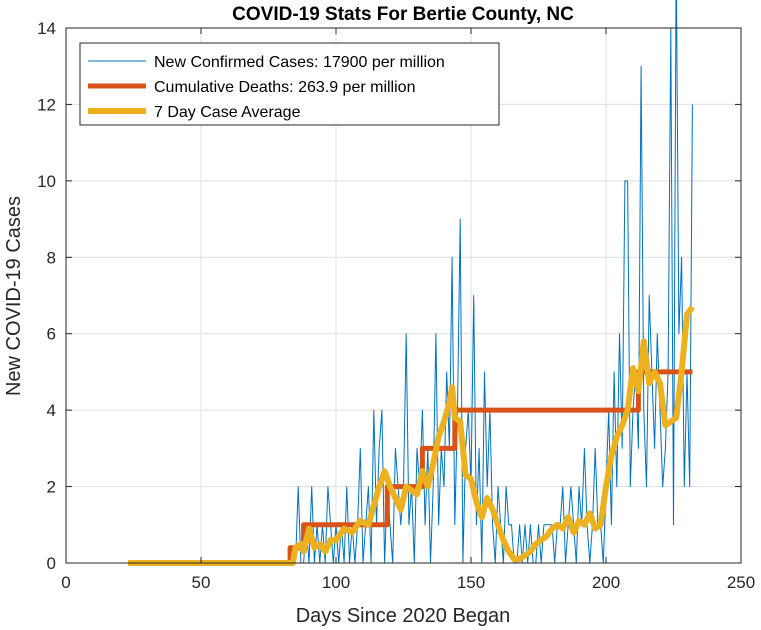  What do you see at coordinates (65, 582) in the screenshot?
I see `x-tick-label: 0` at bounding box center [65, 582].